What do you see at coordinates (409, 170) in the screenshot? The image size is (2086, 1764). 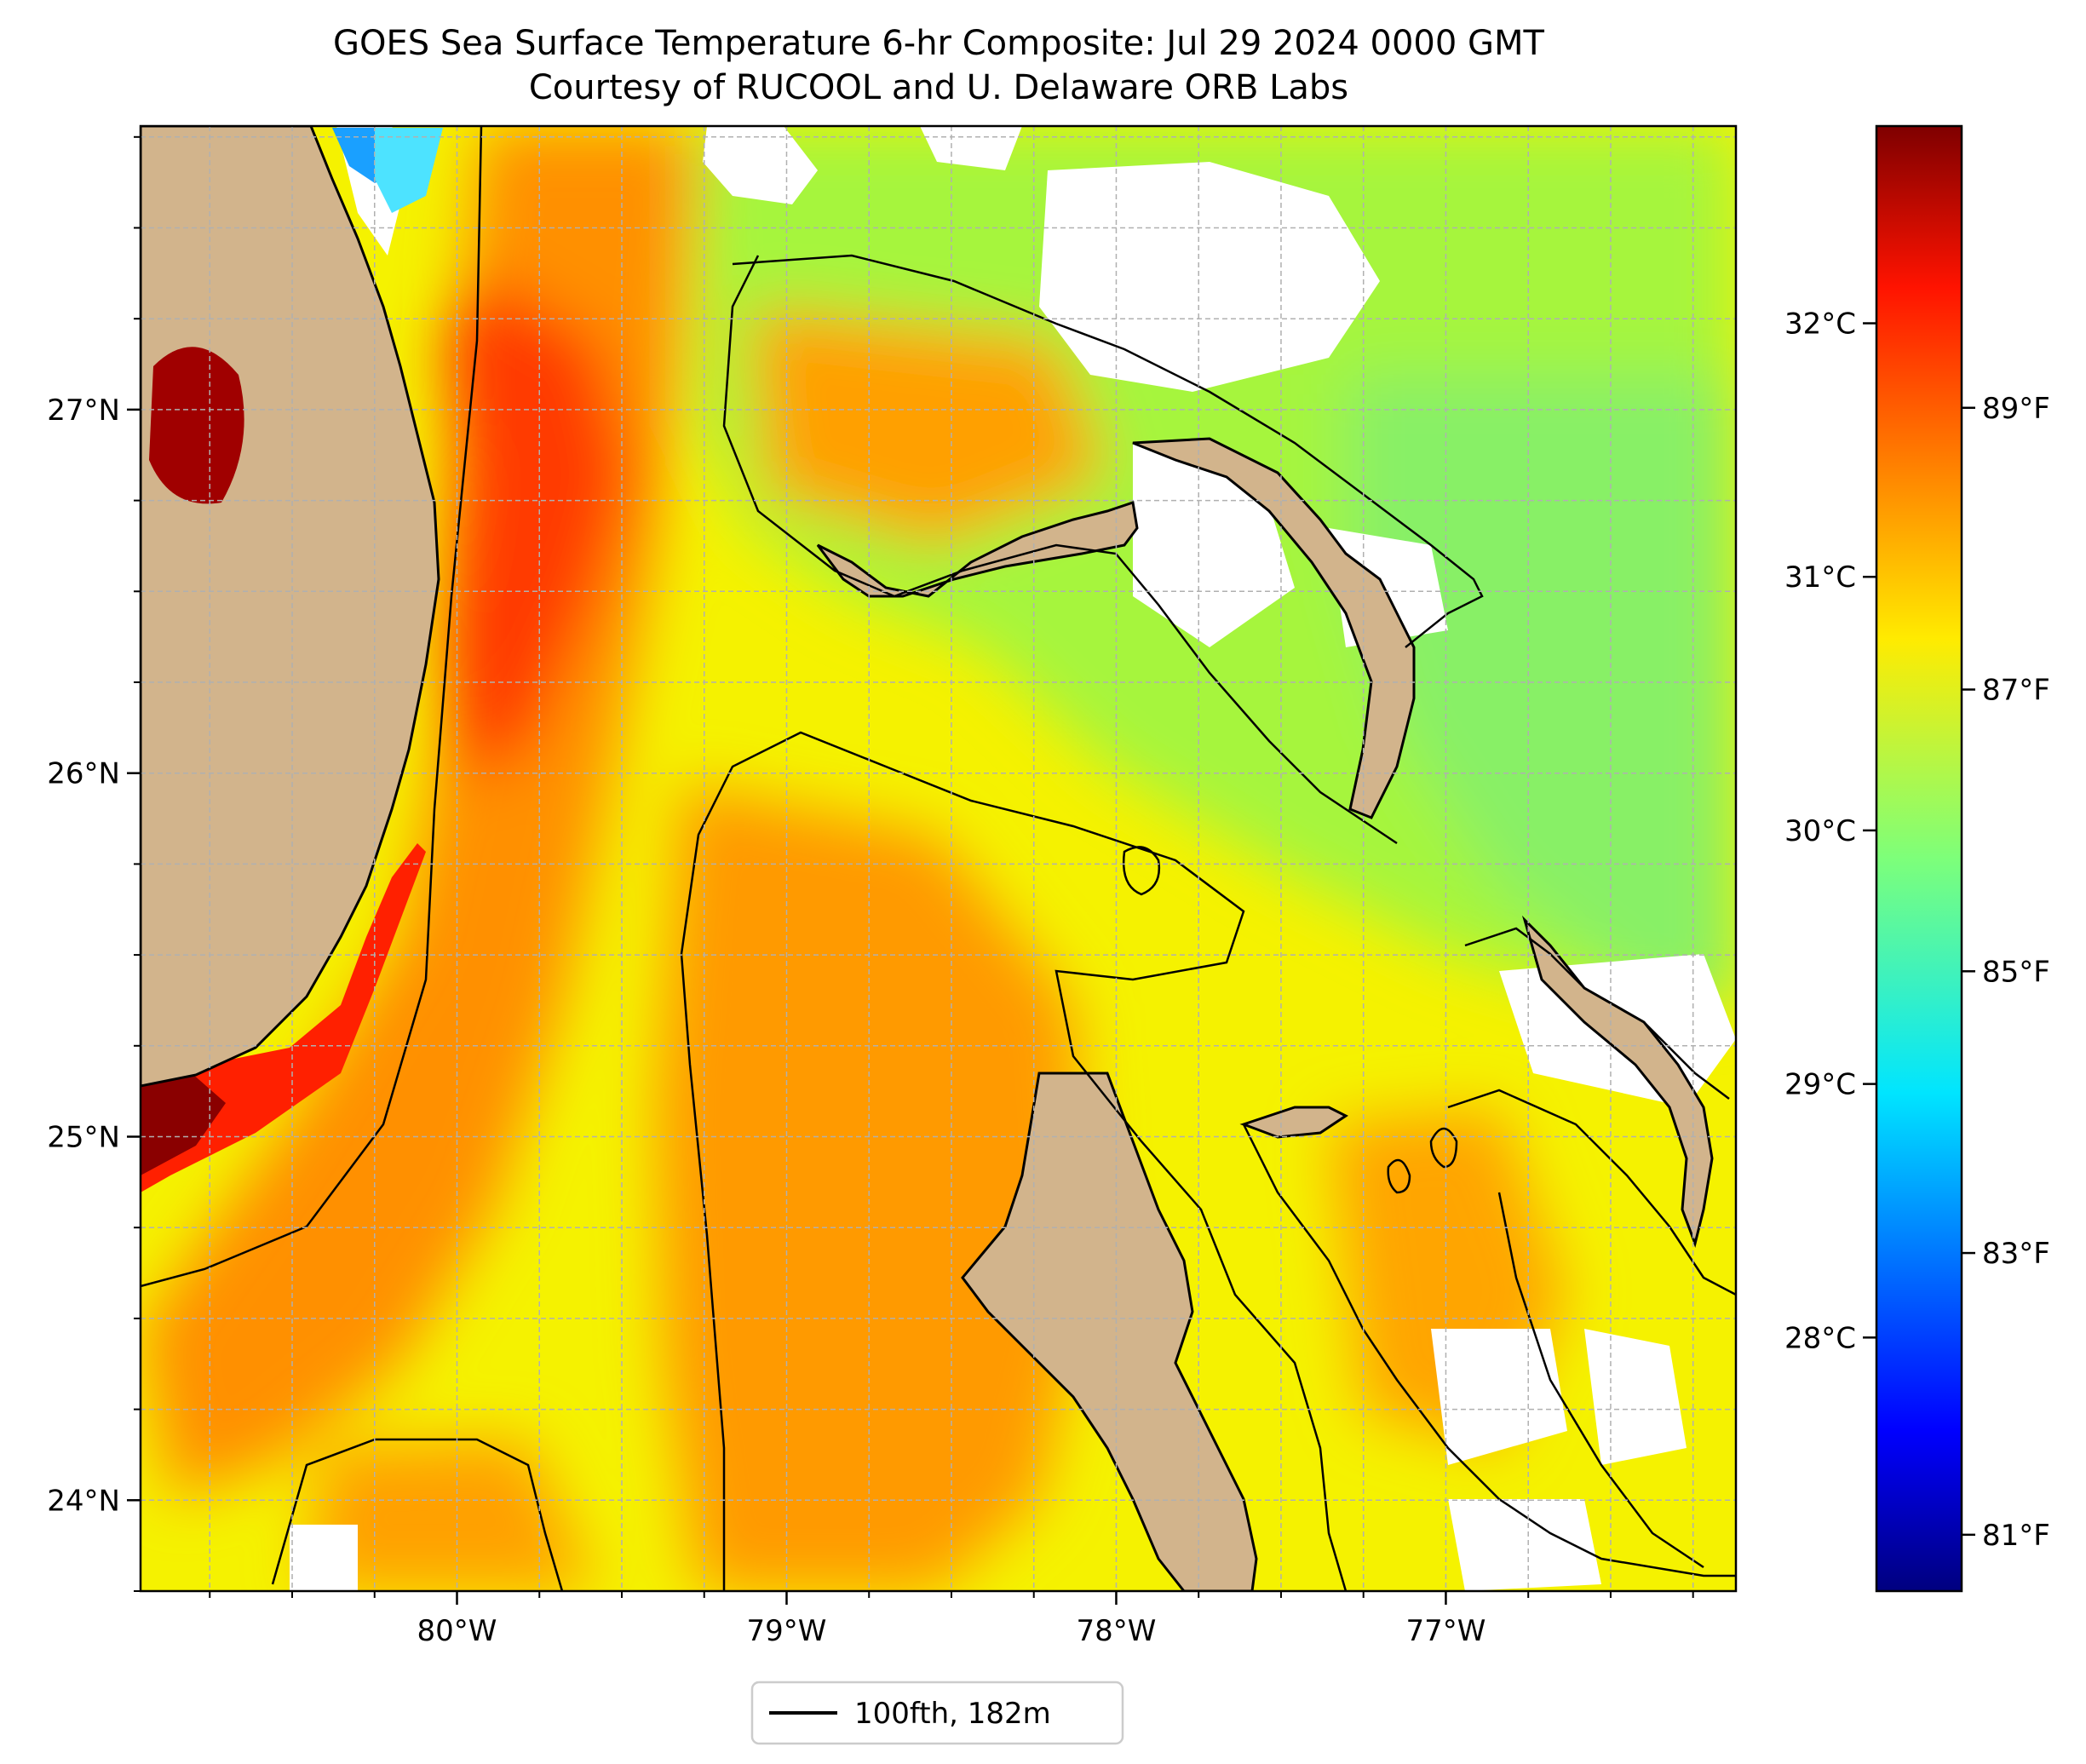 I see `sst-cool-north-coast-edge` at bounding box center [409, 170].